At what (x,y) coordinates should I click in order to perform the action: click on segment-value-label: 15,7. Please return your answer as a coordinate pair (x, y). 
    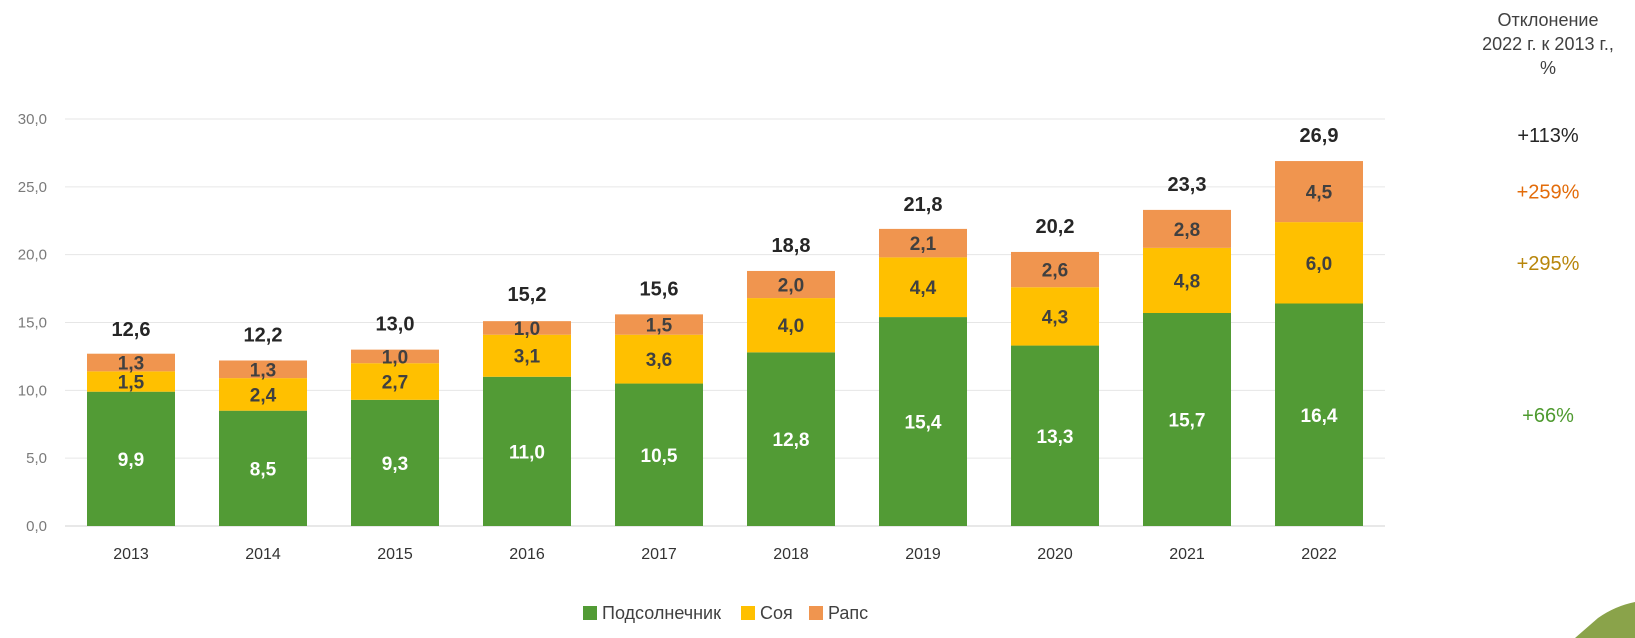
    Looking at the image, I should click on (1187, 421).